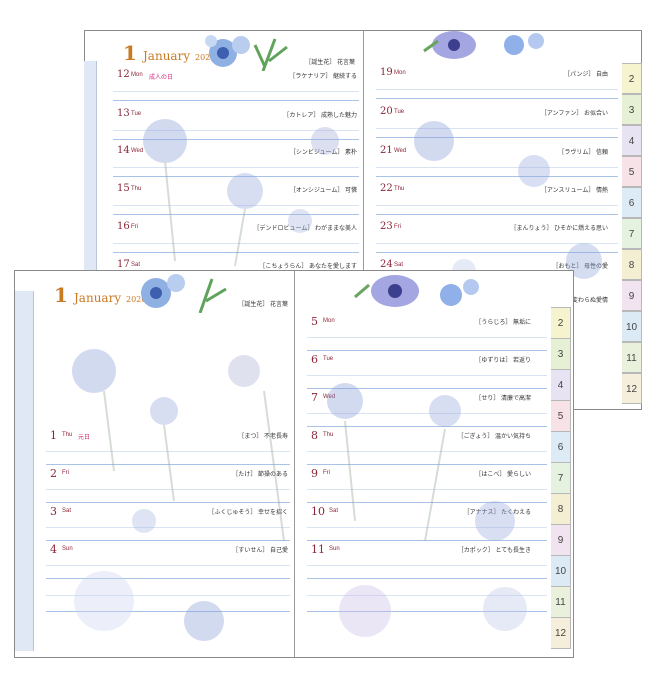 This screenshot has width=658, height=681. Describe the element at coordinates (240, 276) in the screenshot. I see `day-entry: 17 Sat ［こちょうらん］ あなたを愛します` at that location.